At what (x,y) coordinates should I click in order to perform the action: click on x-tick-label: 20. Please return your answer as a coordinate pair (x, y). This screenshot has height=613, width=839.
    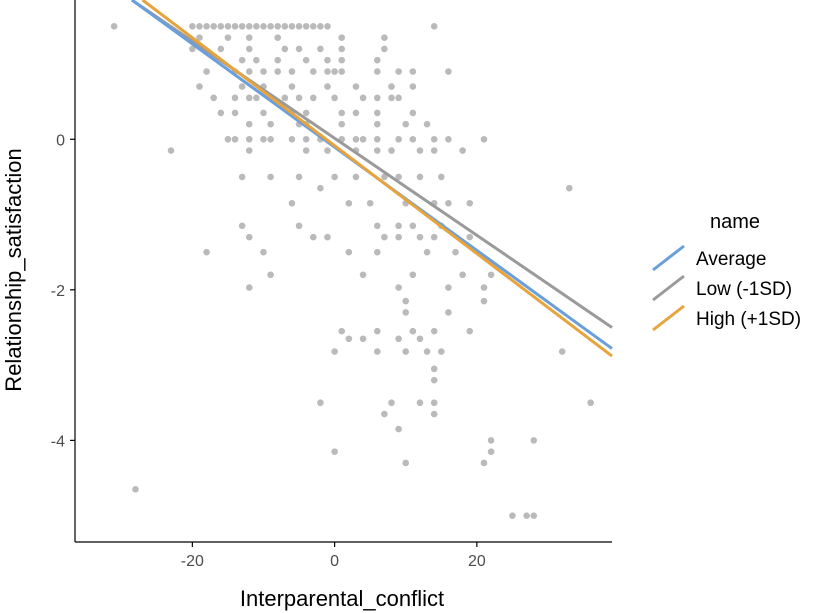
    Looking at the image, I should click on (477, 561).